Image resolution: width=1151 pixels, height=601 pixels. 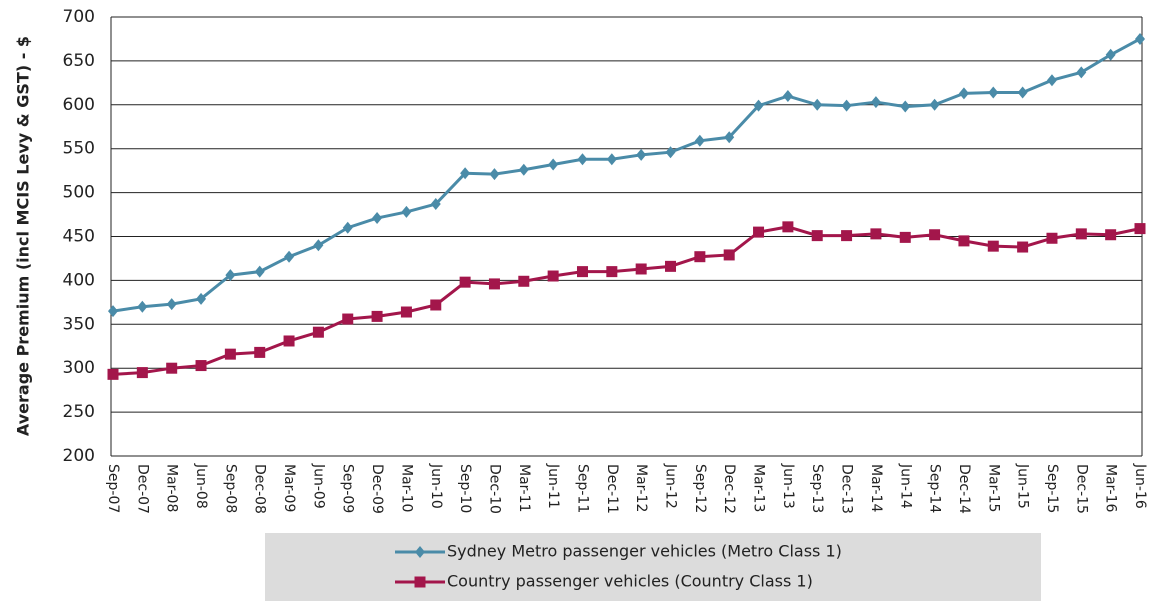 What do you see at coordinates (465, 488) in the screenshot?
I see `x-tick-label: Sep-10` at bounding box center [465, 488].